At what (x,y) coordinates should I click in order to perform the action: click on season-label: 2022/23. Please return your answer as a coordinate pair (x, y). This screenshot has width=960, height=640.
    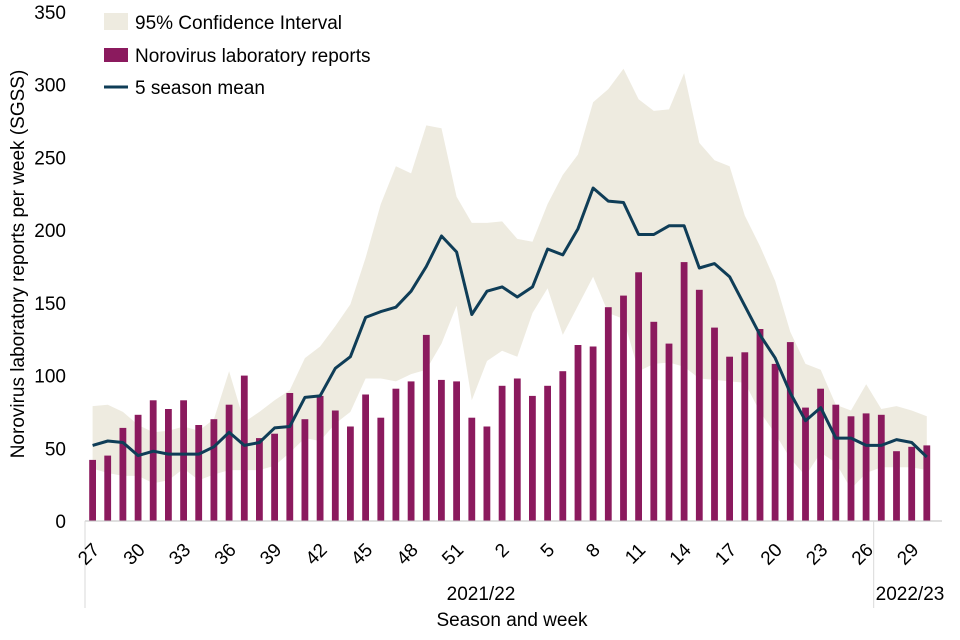
    Looking at the image, I should click on (910, 594).